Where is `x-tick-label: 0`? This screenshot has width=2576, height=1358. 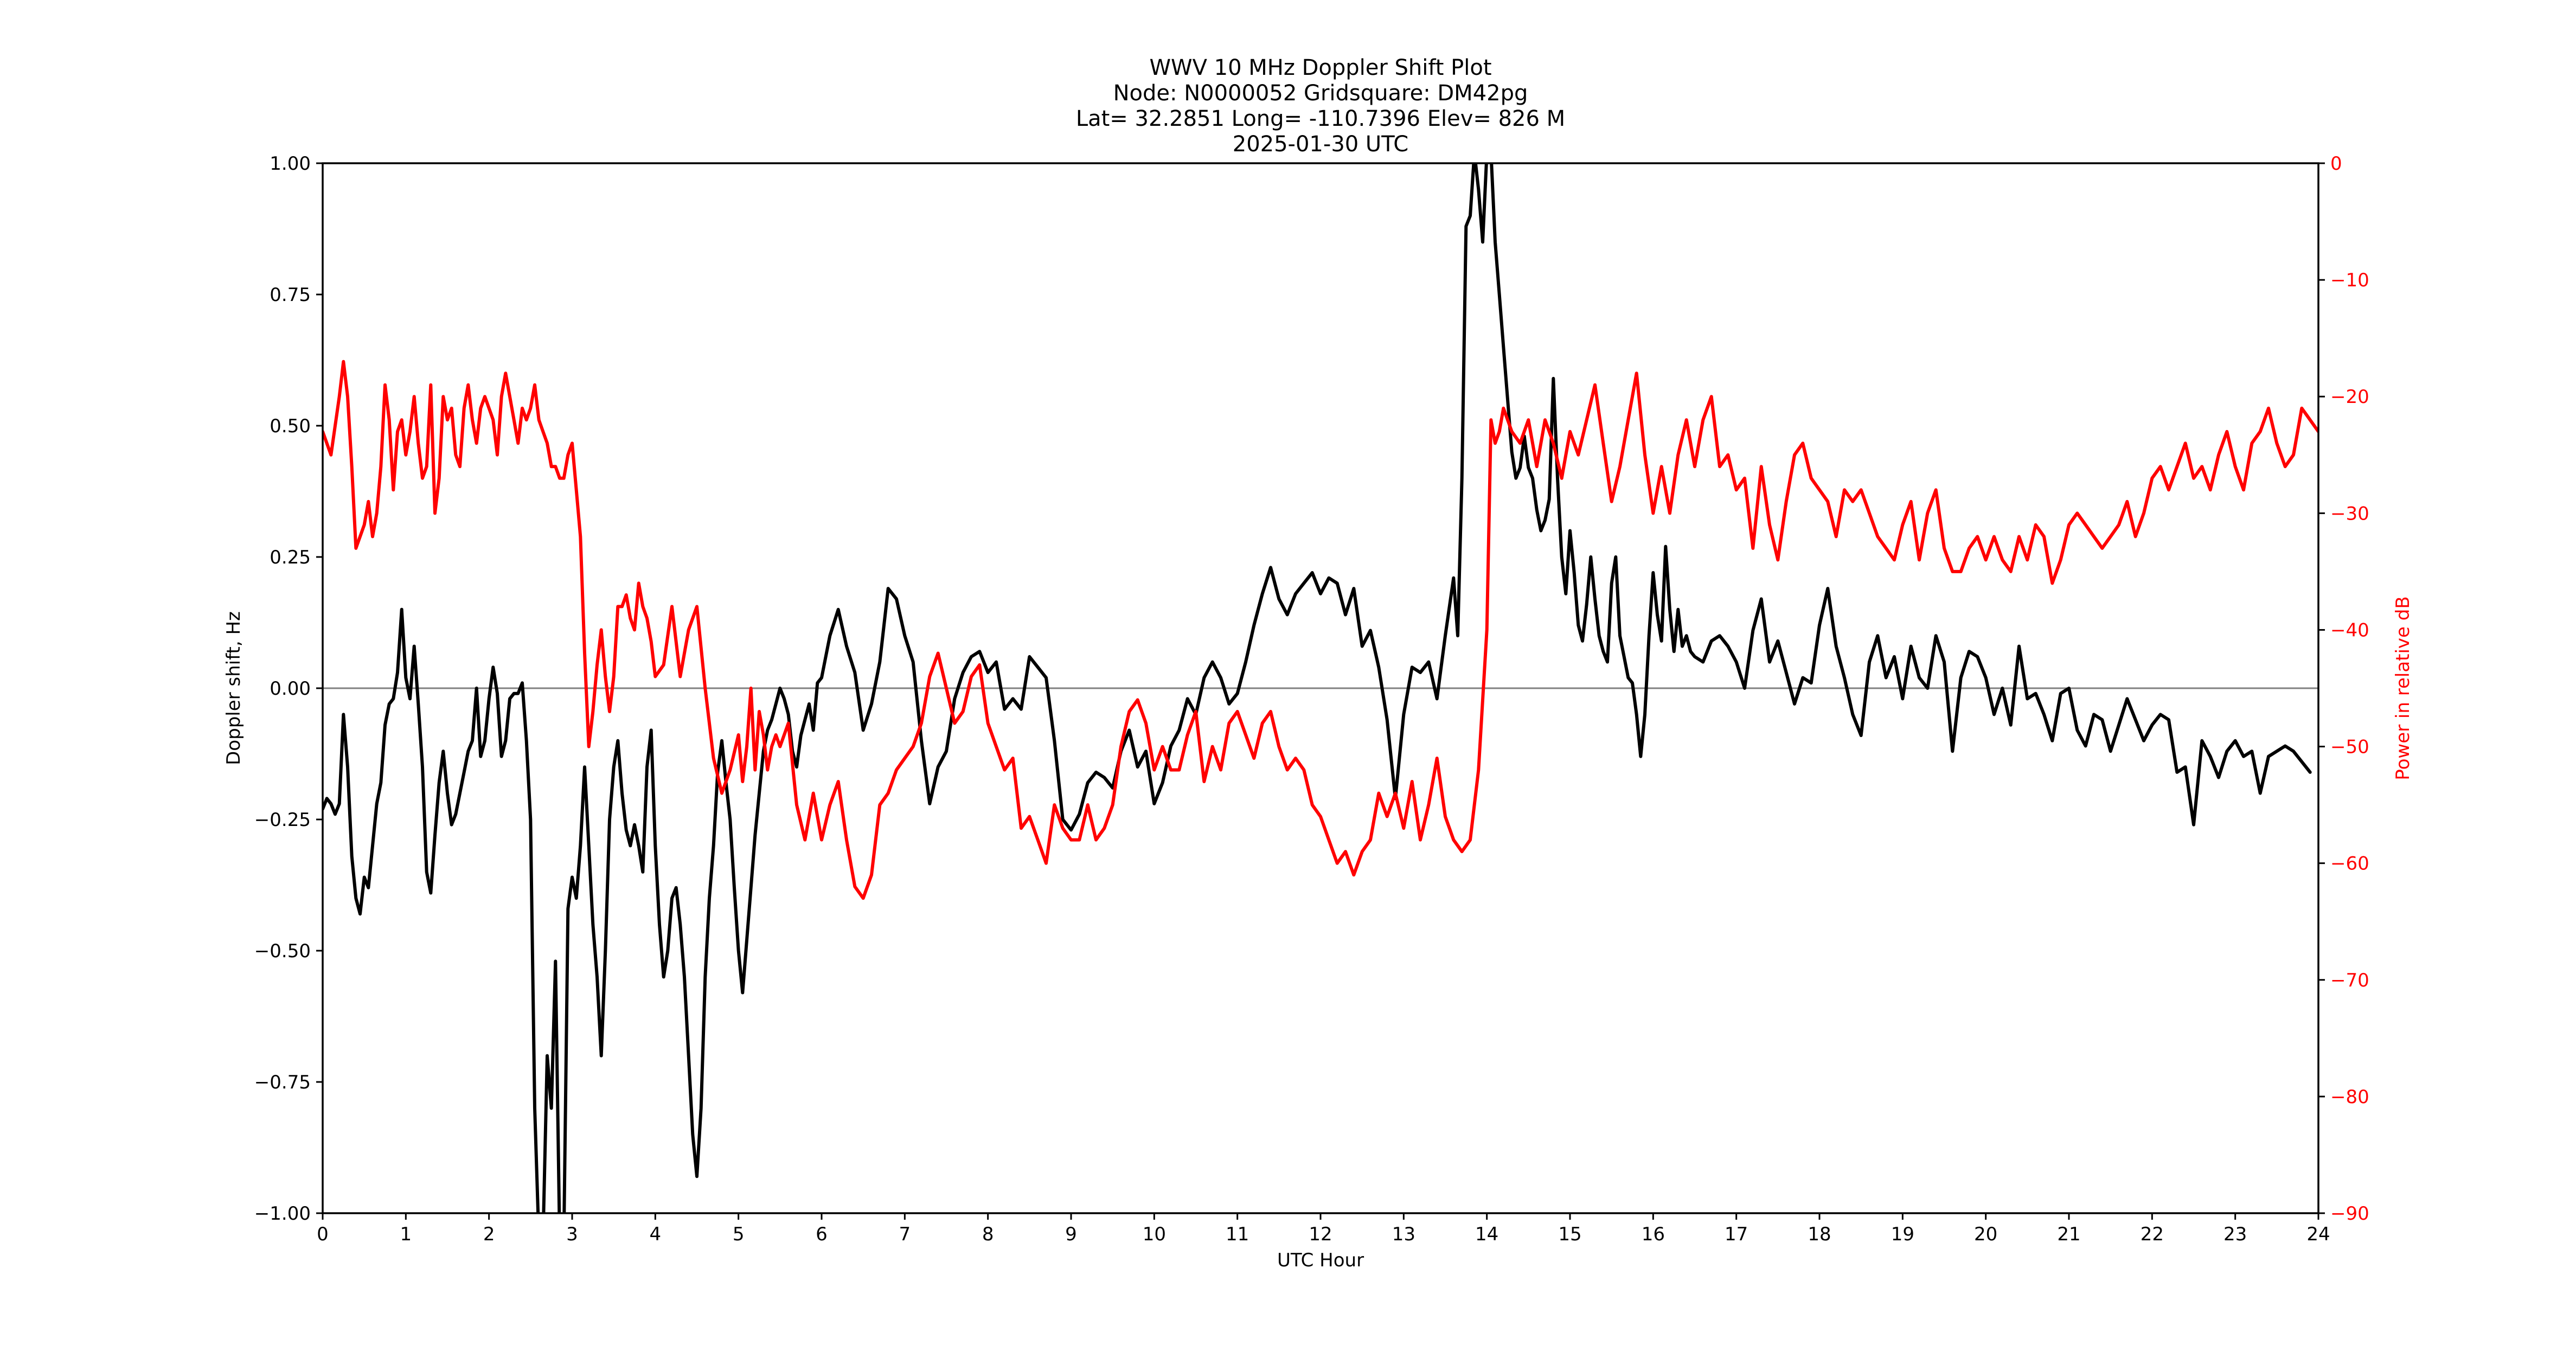
x-tick-label: 0 is located at coordinates (323, 1234).